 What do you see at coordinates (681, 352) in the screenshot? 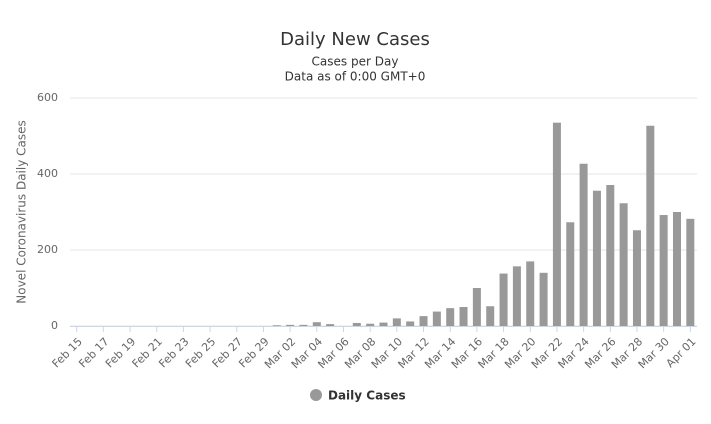
I see `x-tick-label: Apr 01` at bounding box center [681, 352].